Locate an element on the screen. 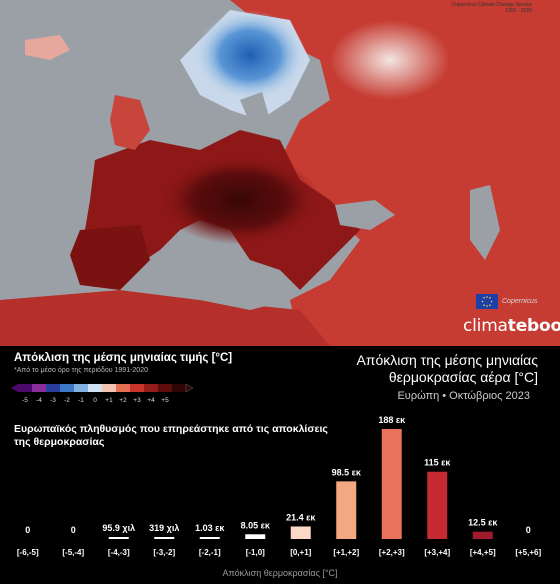  legend-title: Απόκλιση της μέσης μηνιαίας τιμής [°C] is located at coordinates (123, 358).